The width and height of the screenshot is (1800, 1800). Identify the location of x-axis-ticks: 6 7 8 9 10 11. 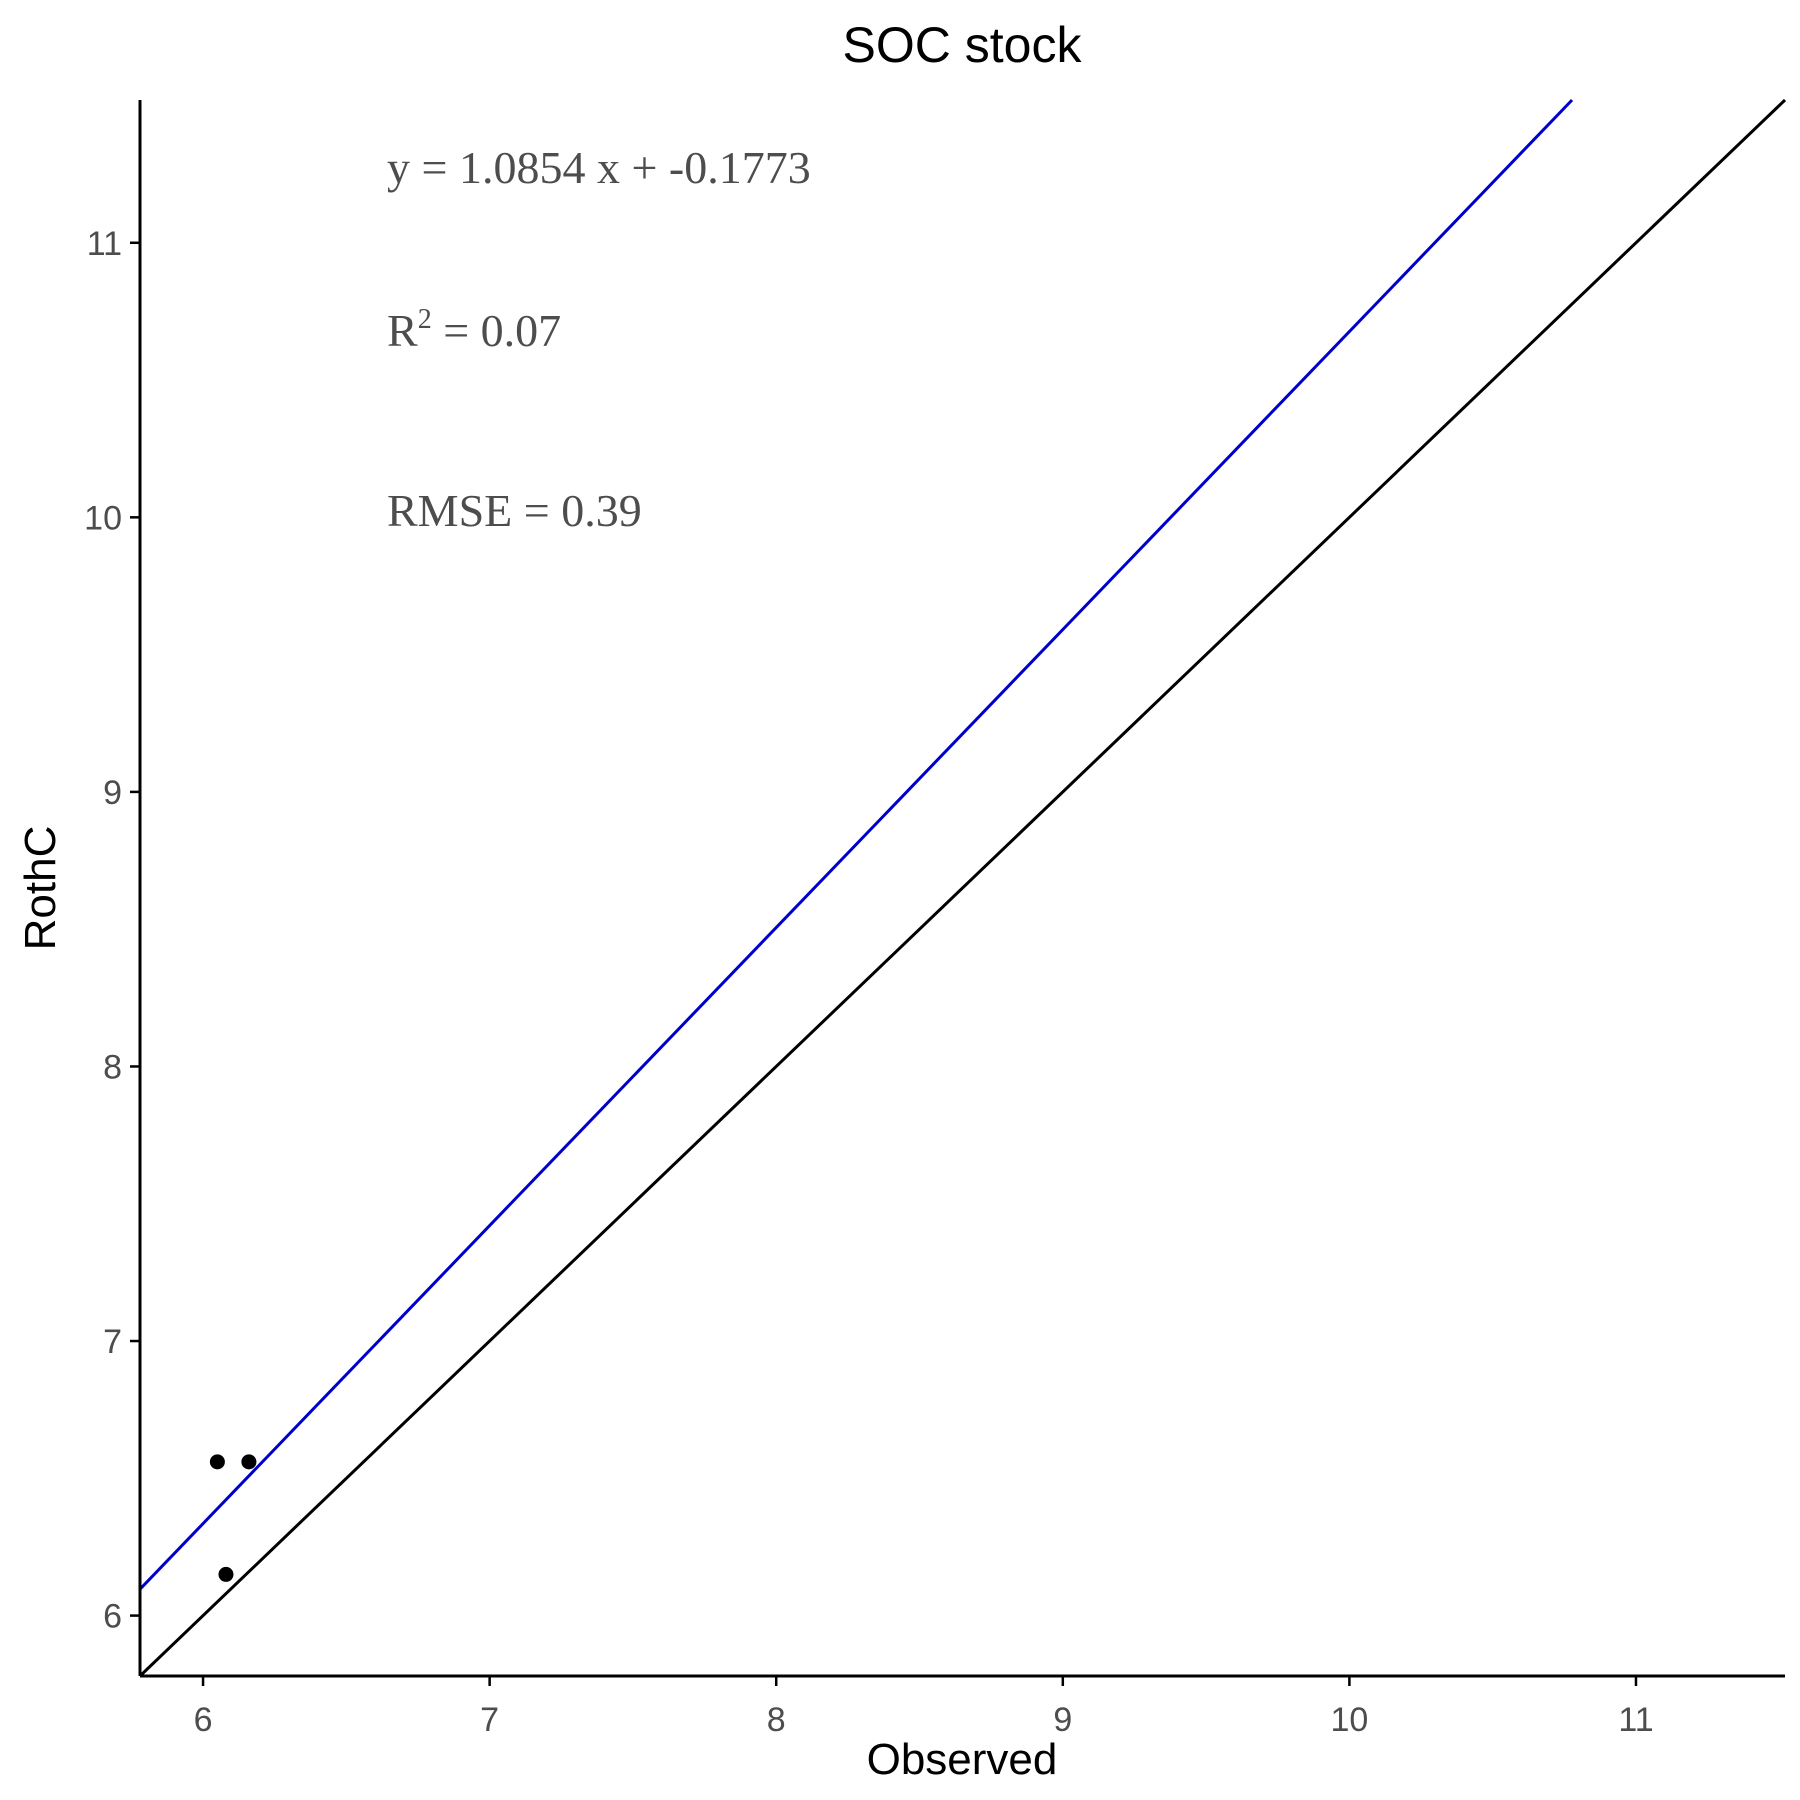
(924, 1707).